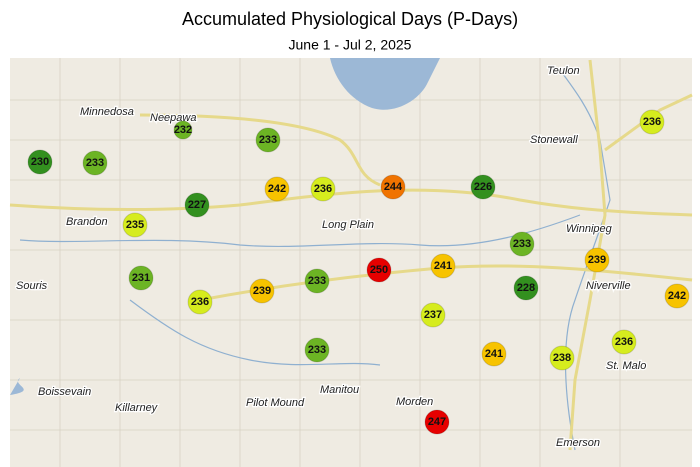 Image resolution: width=700 pixels, height=467 pixels. Describe the element at coordinates (87, 222) in the screenshot. I see `town-label: Brandon` at that location.